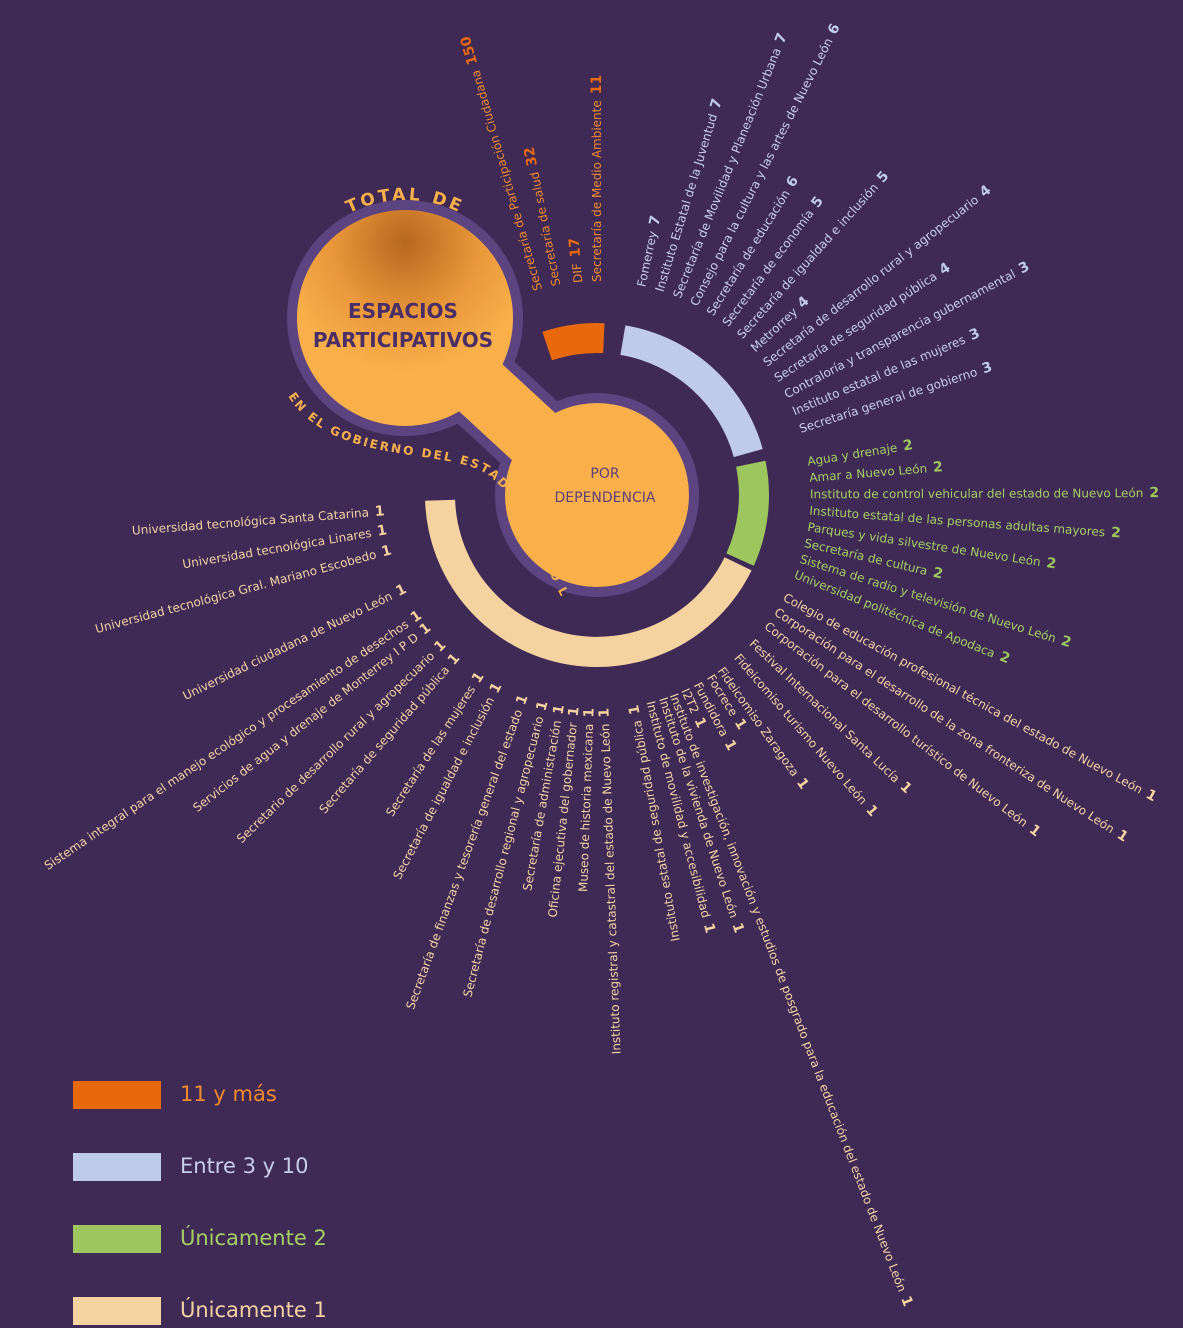  I want to click on center-line: POR, so click(604, 474).